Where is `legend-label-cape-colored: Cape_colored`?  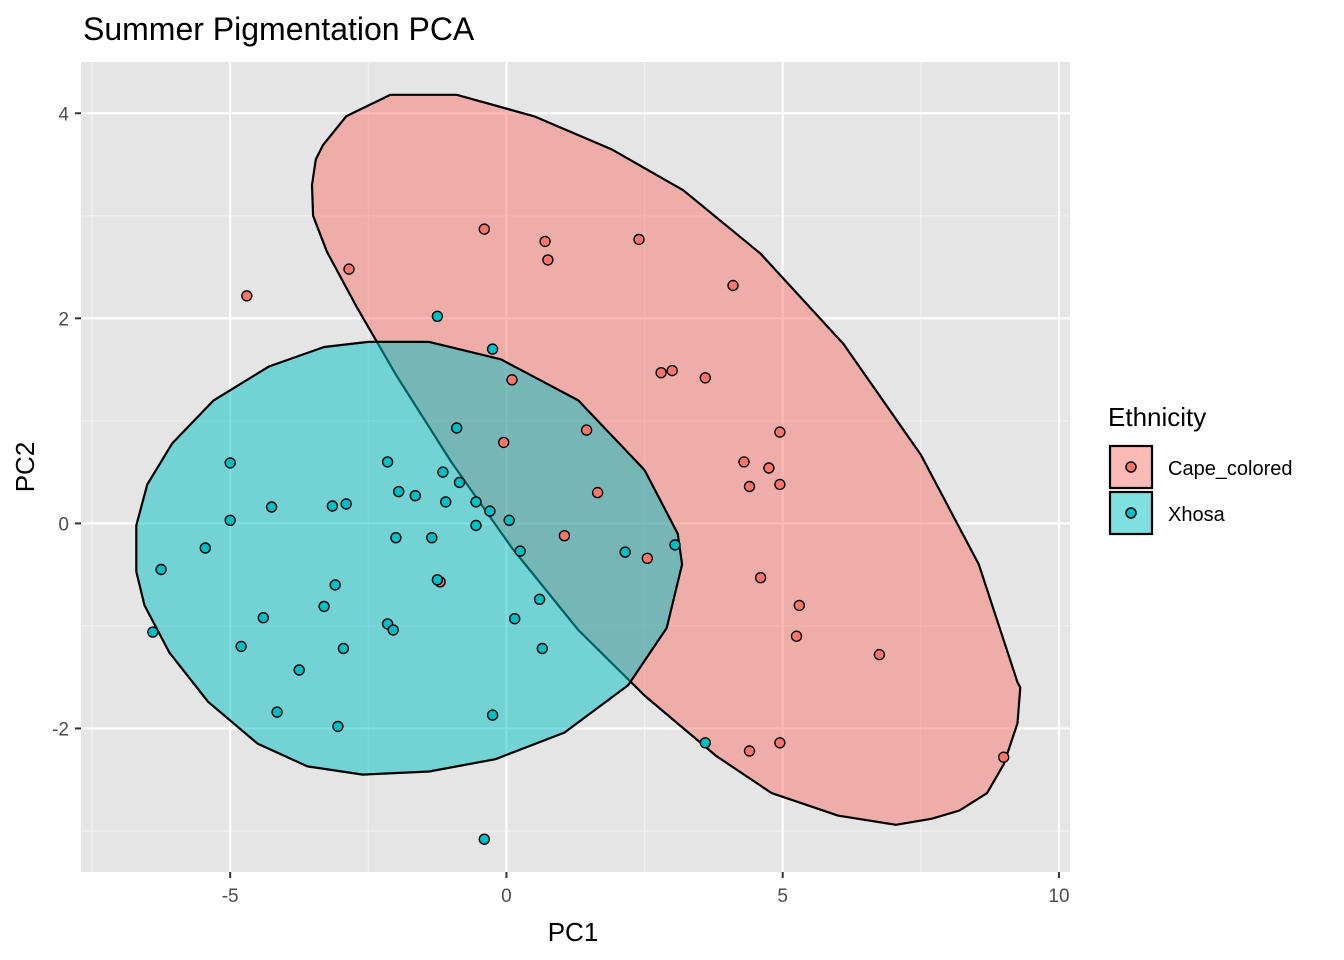 legend-label-cape-colored: Cape_colored is located at coordinates (1230, 469).